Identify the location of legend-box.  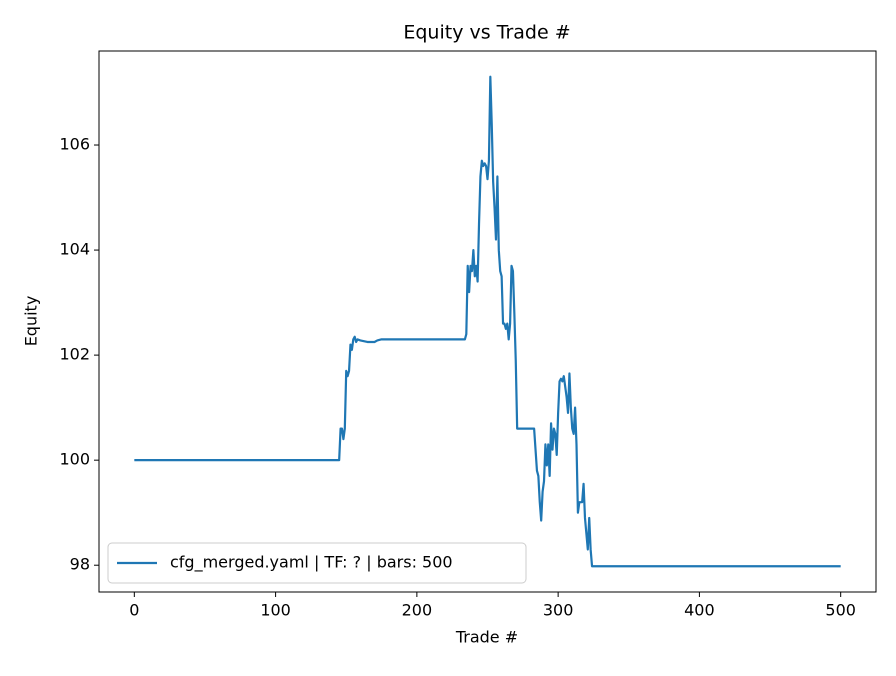
(317, 563).